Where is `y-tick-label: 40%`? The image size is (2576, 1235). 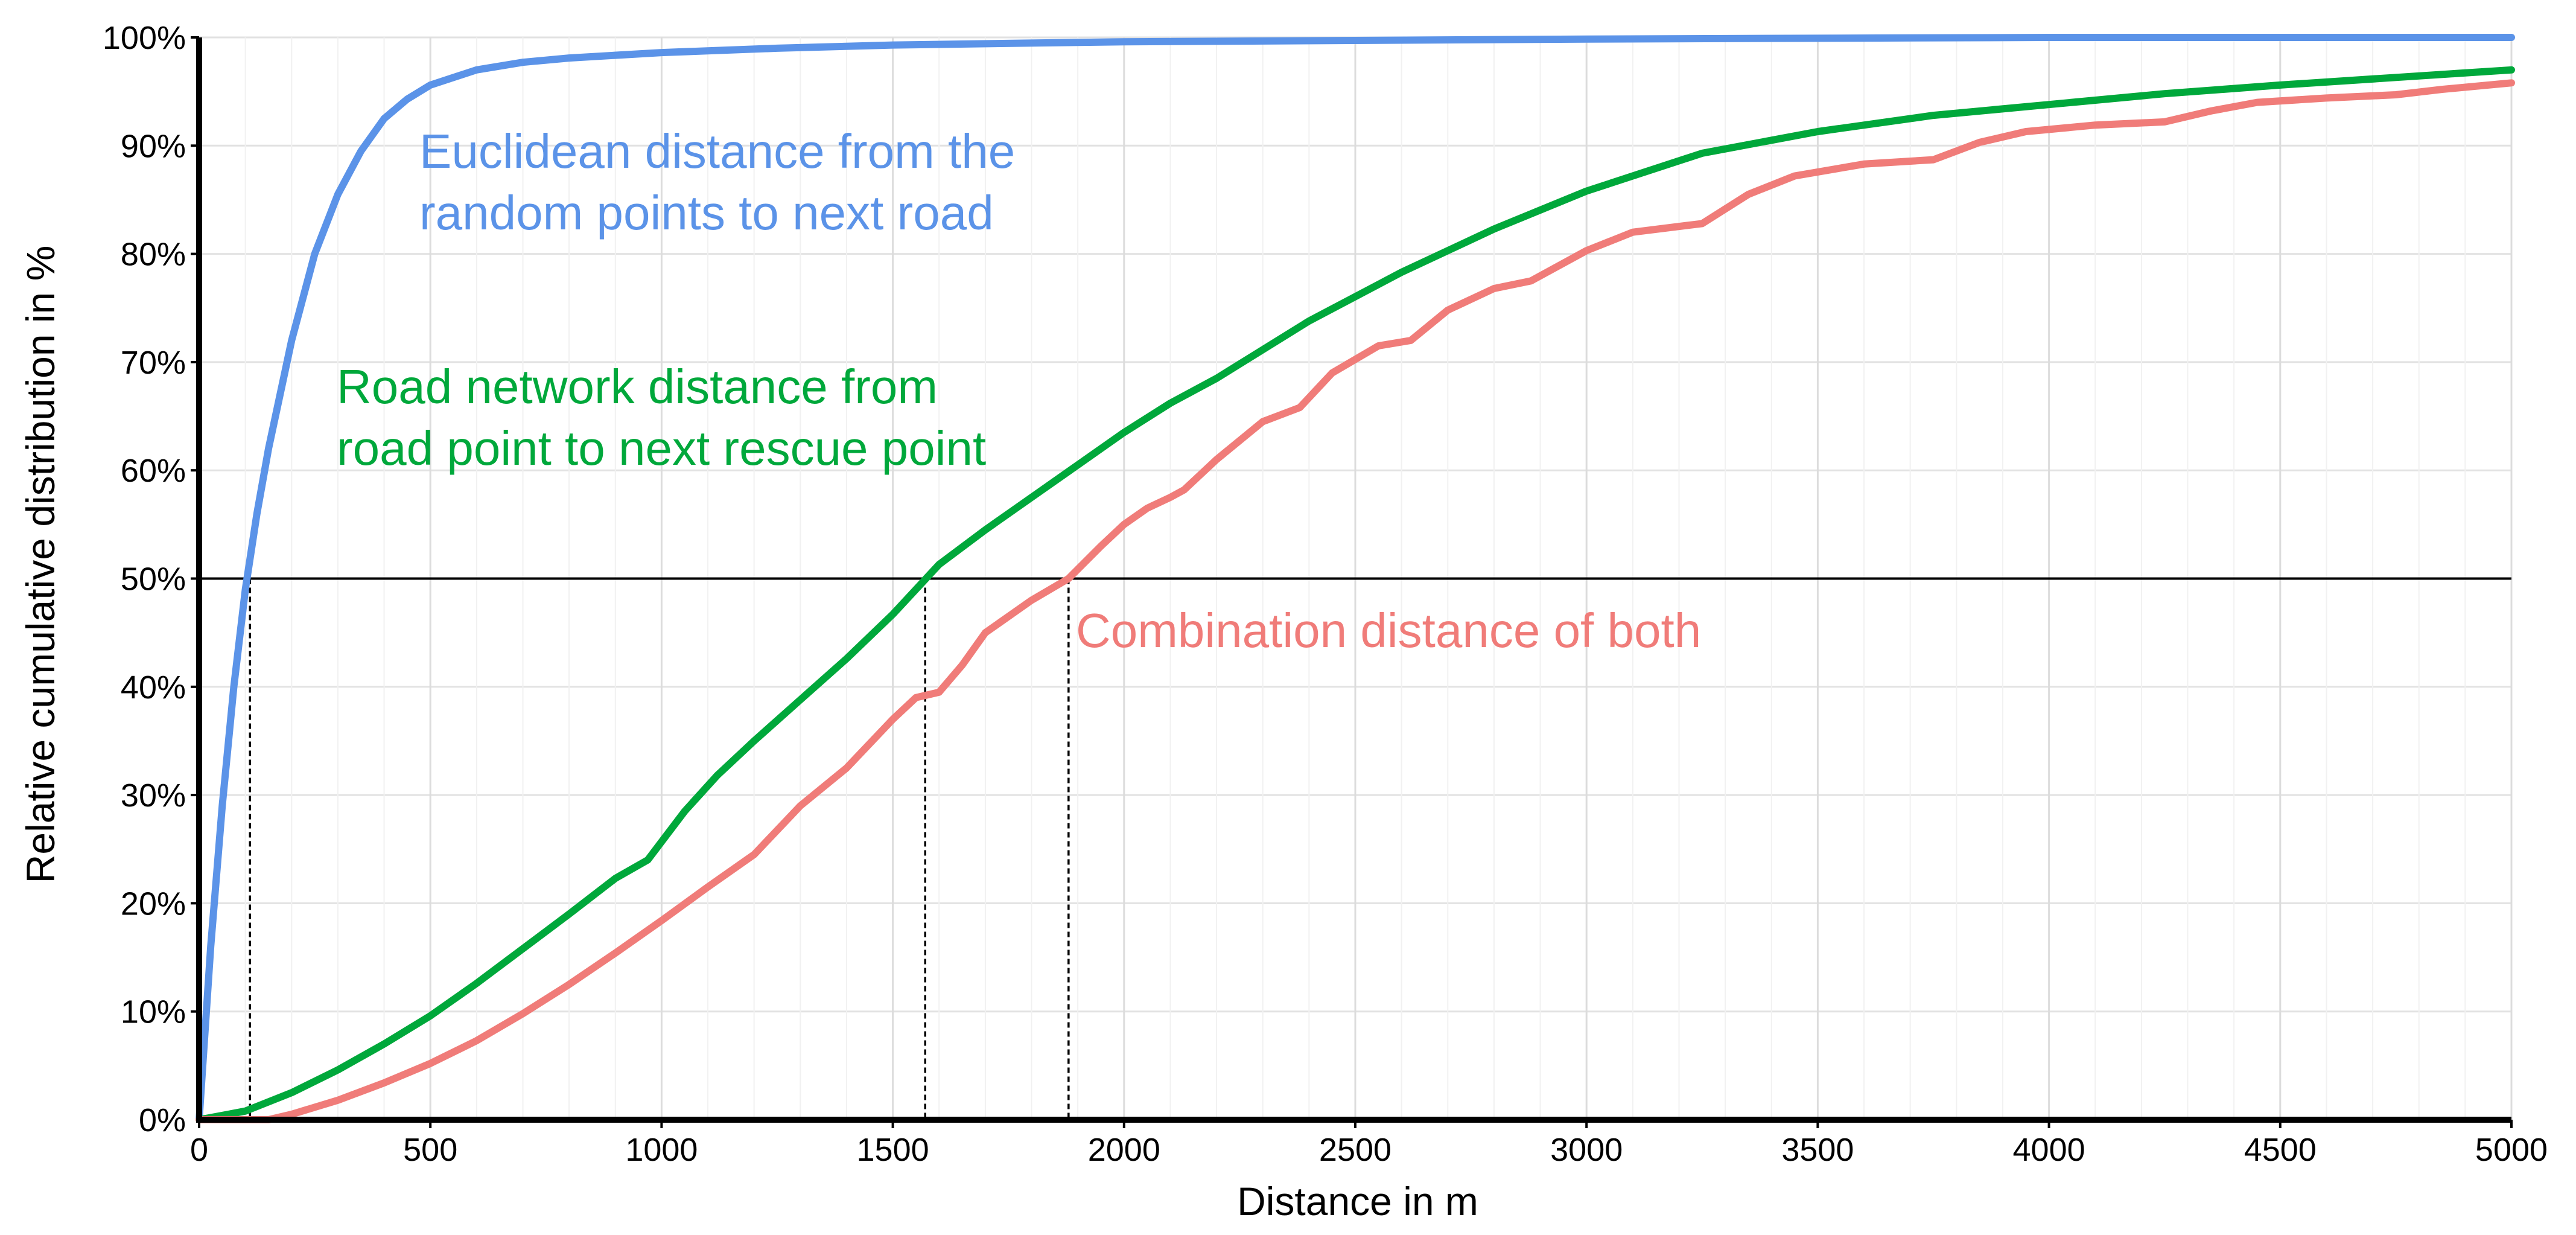
y-tick-label: 40% is located at coordinates (153, 687).